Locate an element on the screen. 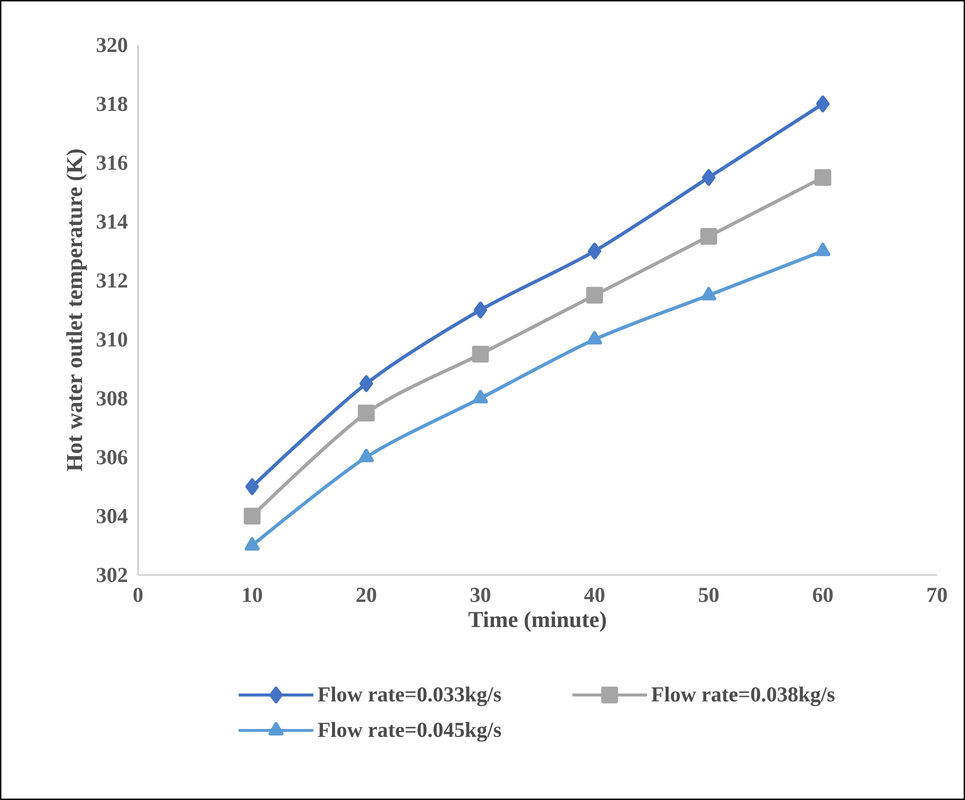 This screenshot has width=965, height=800. y-tick-label: 308 is located at coordinates (112, 398).